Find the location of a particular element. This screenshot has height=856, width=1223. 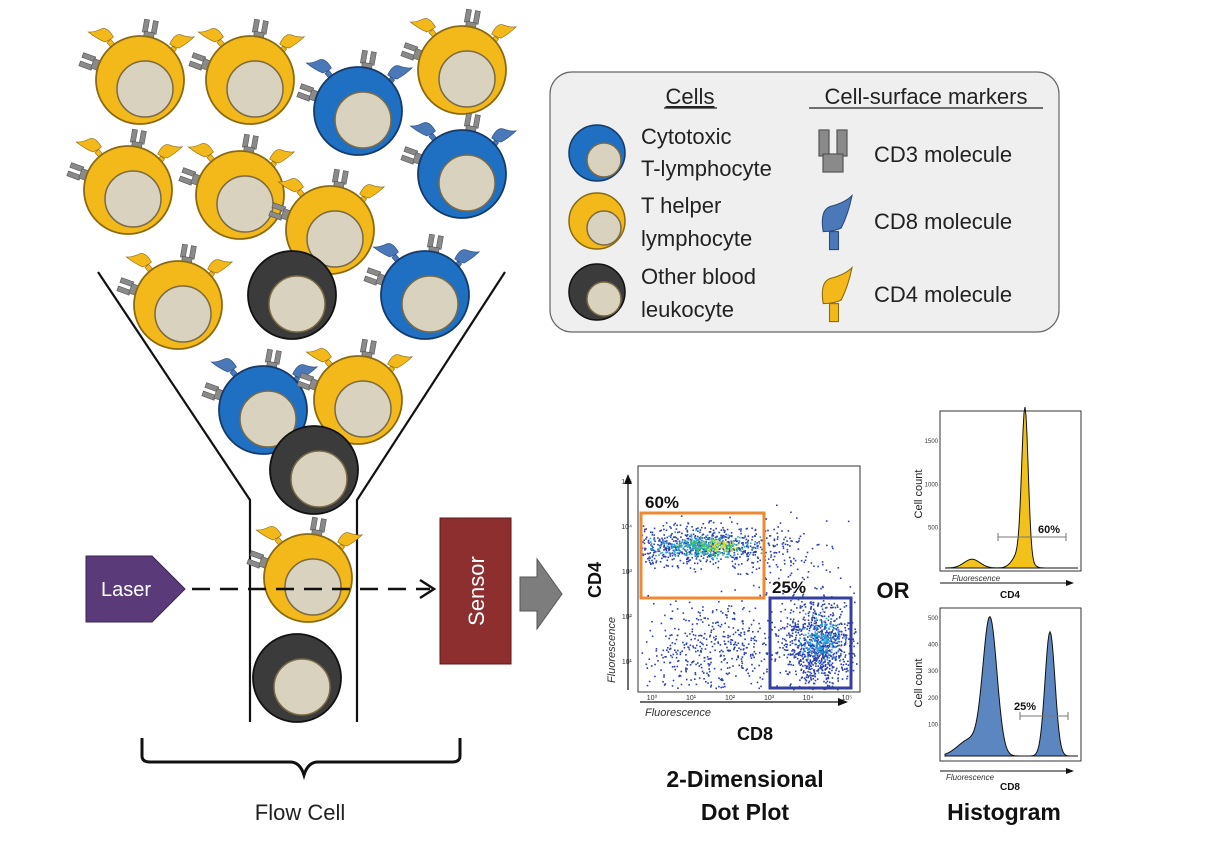

histogram-y-tick: 300 is located at coordinates (933, 672).